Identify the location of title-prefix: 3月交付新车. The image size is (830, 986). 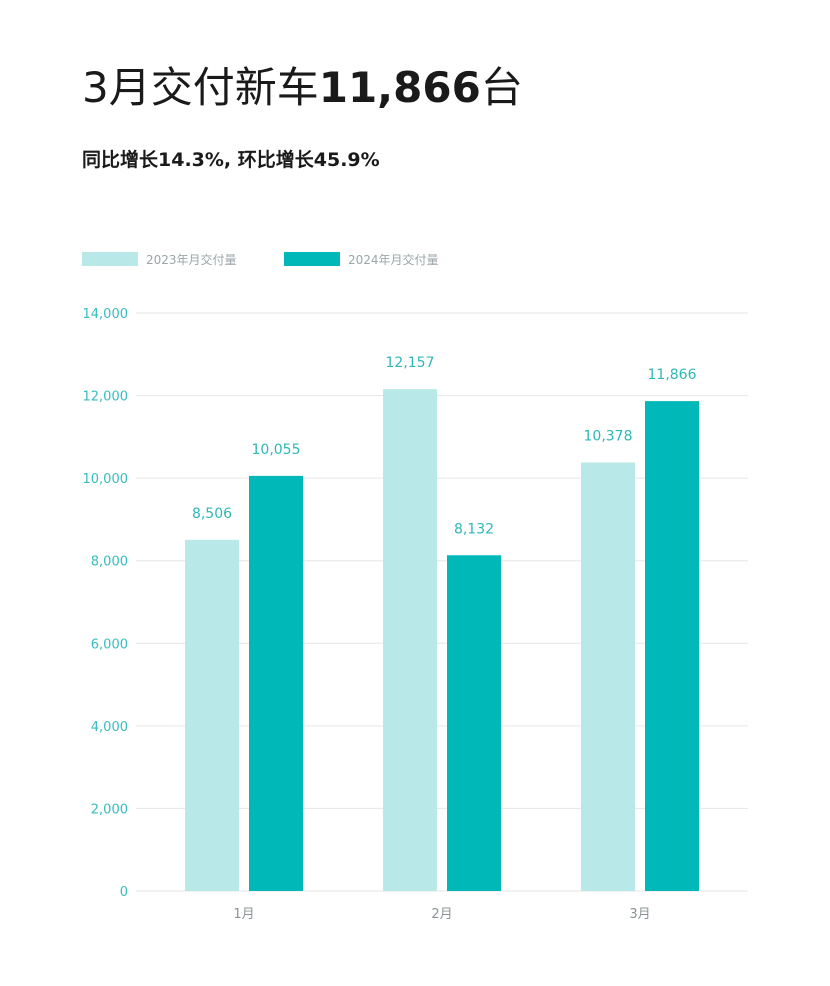
(200, 87).